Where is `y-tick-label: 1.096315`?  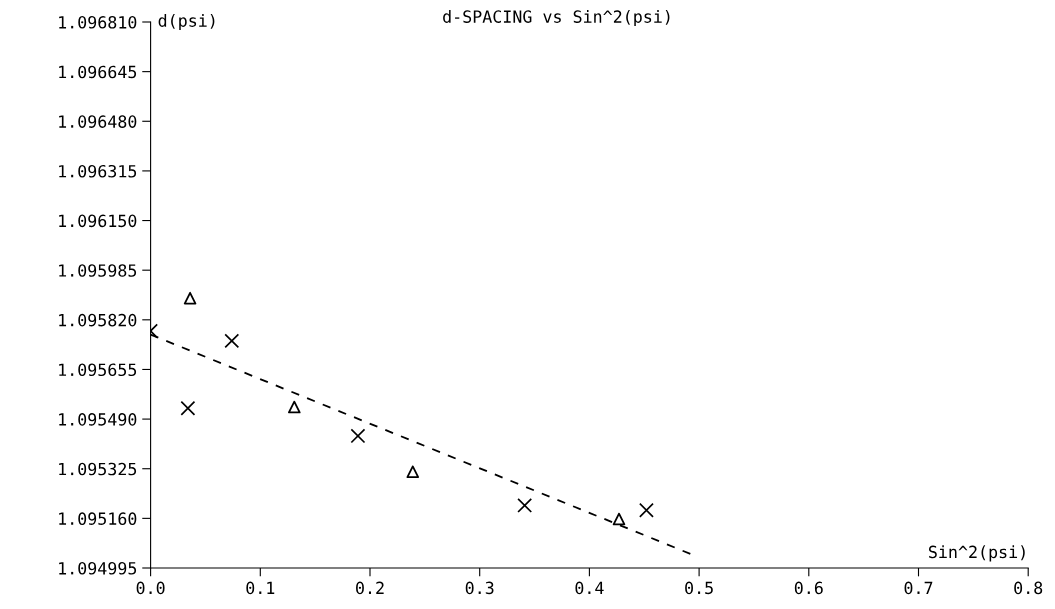 y-tick-label: 1.096315 is located at coordinates (98, 171).